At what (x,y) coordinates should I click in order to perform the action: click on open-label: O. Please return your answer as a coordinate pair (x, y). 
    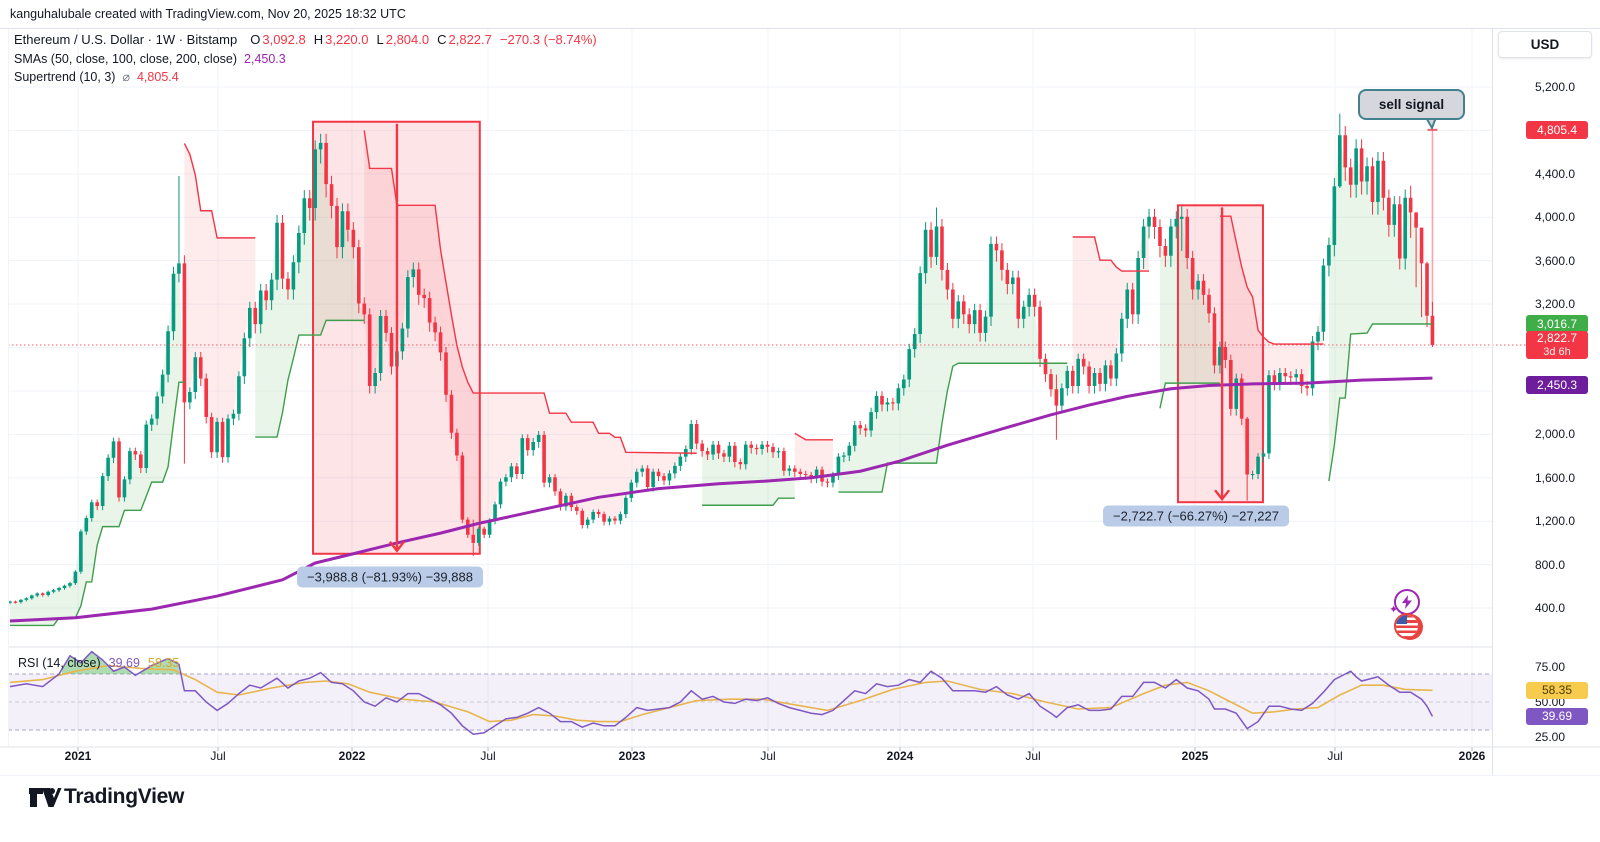
    Looking at the image, I should click on (255, 39).